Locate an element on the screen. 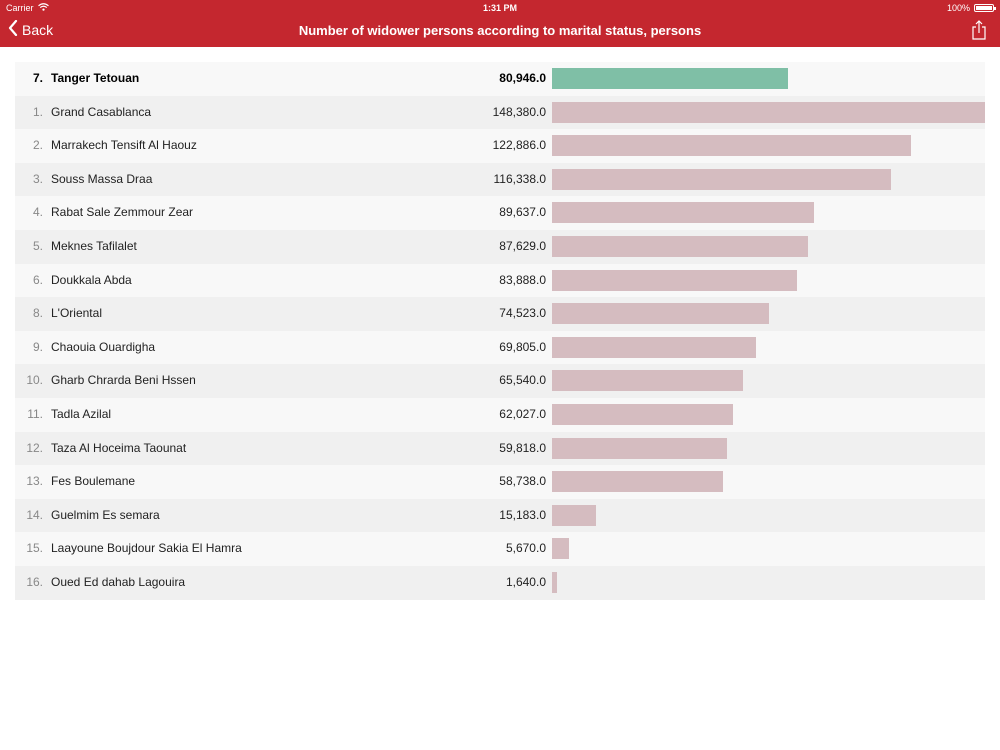 The height and width of the screenshot is (750, 1000). row-value-label: 69,805.0 is located at coordinates (522, 346).